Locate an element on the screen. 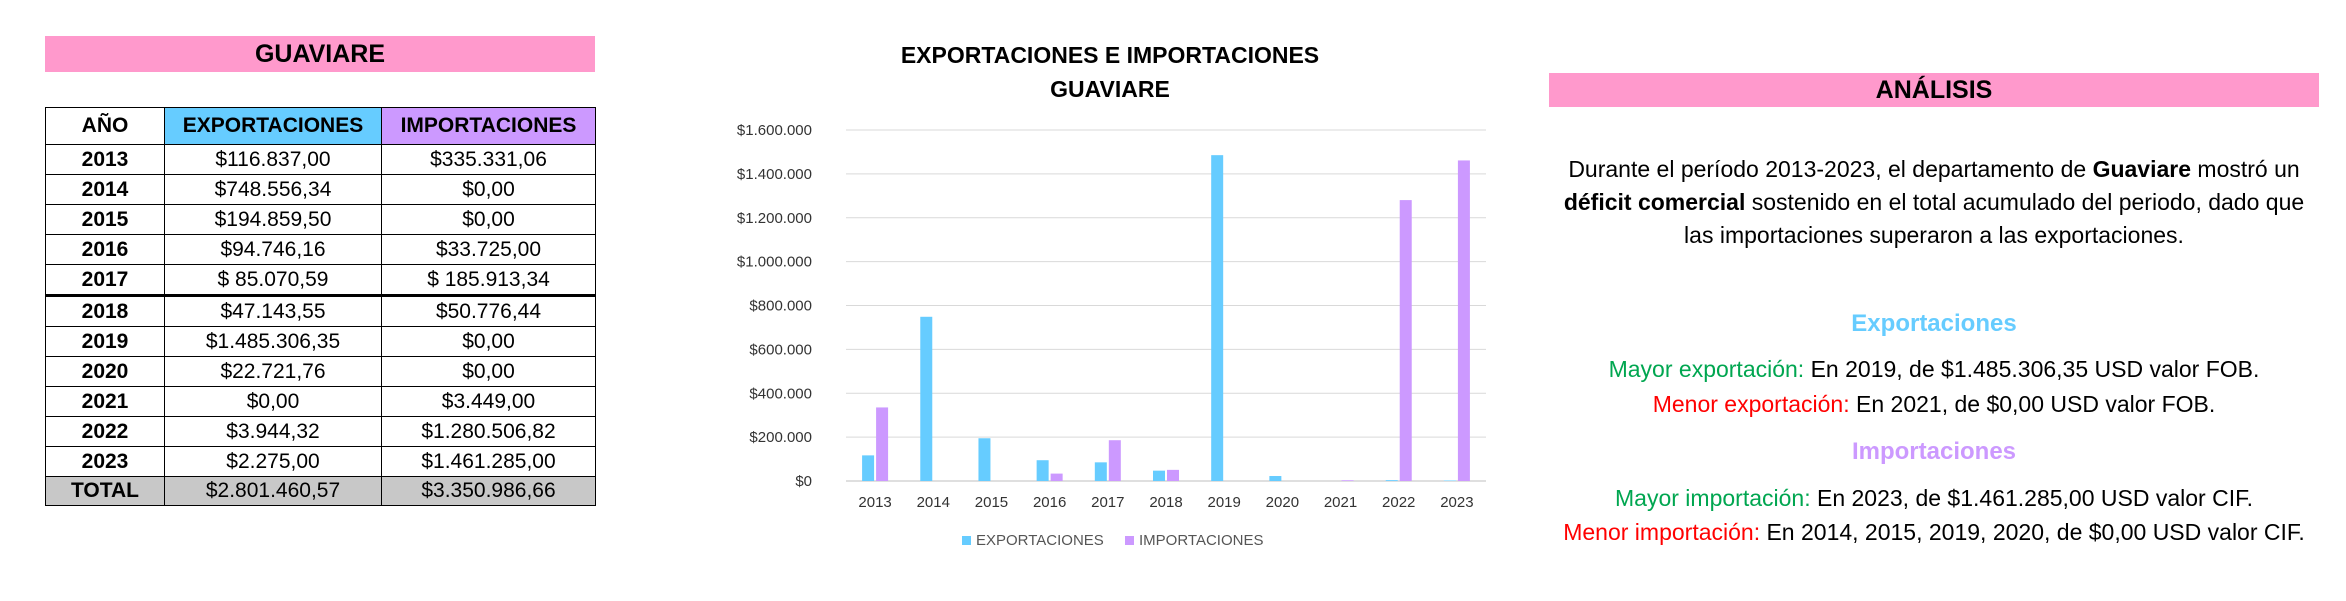  exports-heading: Exportaciones is located at coordinates (1934, 323).